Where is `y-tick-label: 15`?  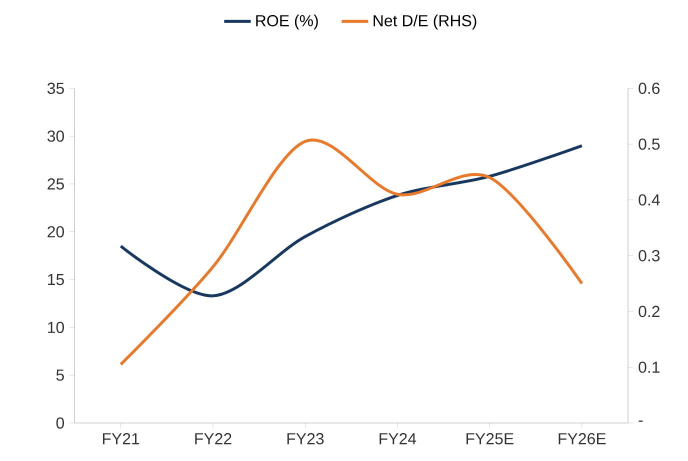
y-tick-label: 15 is located at coordinates (56, 280).